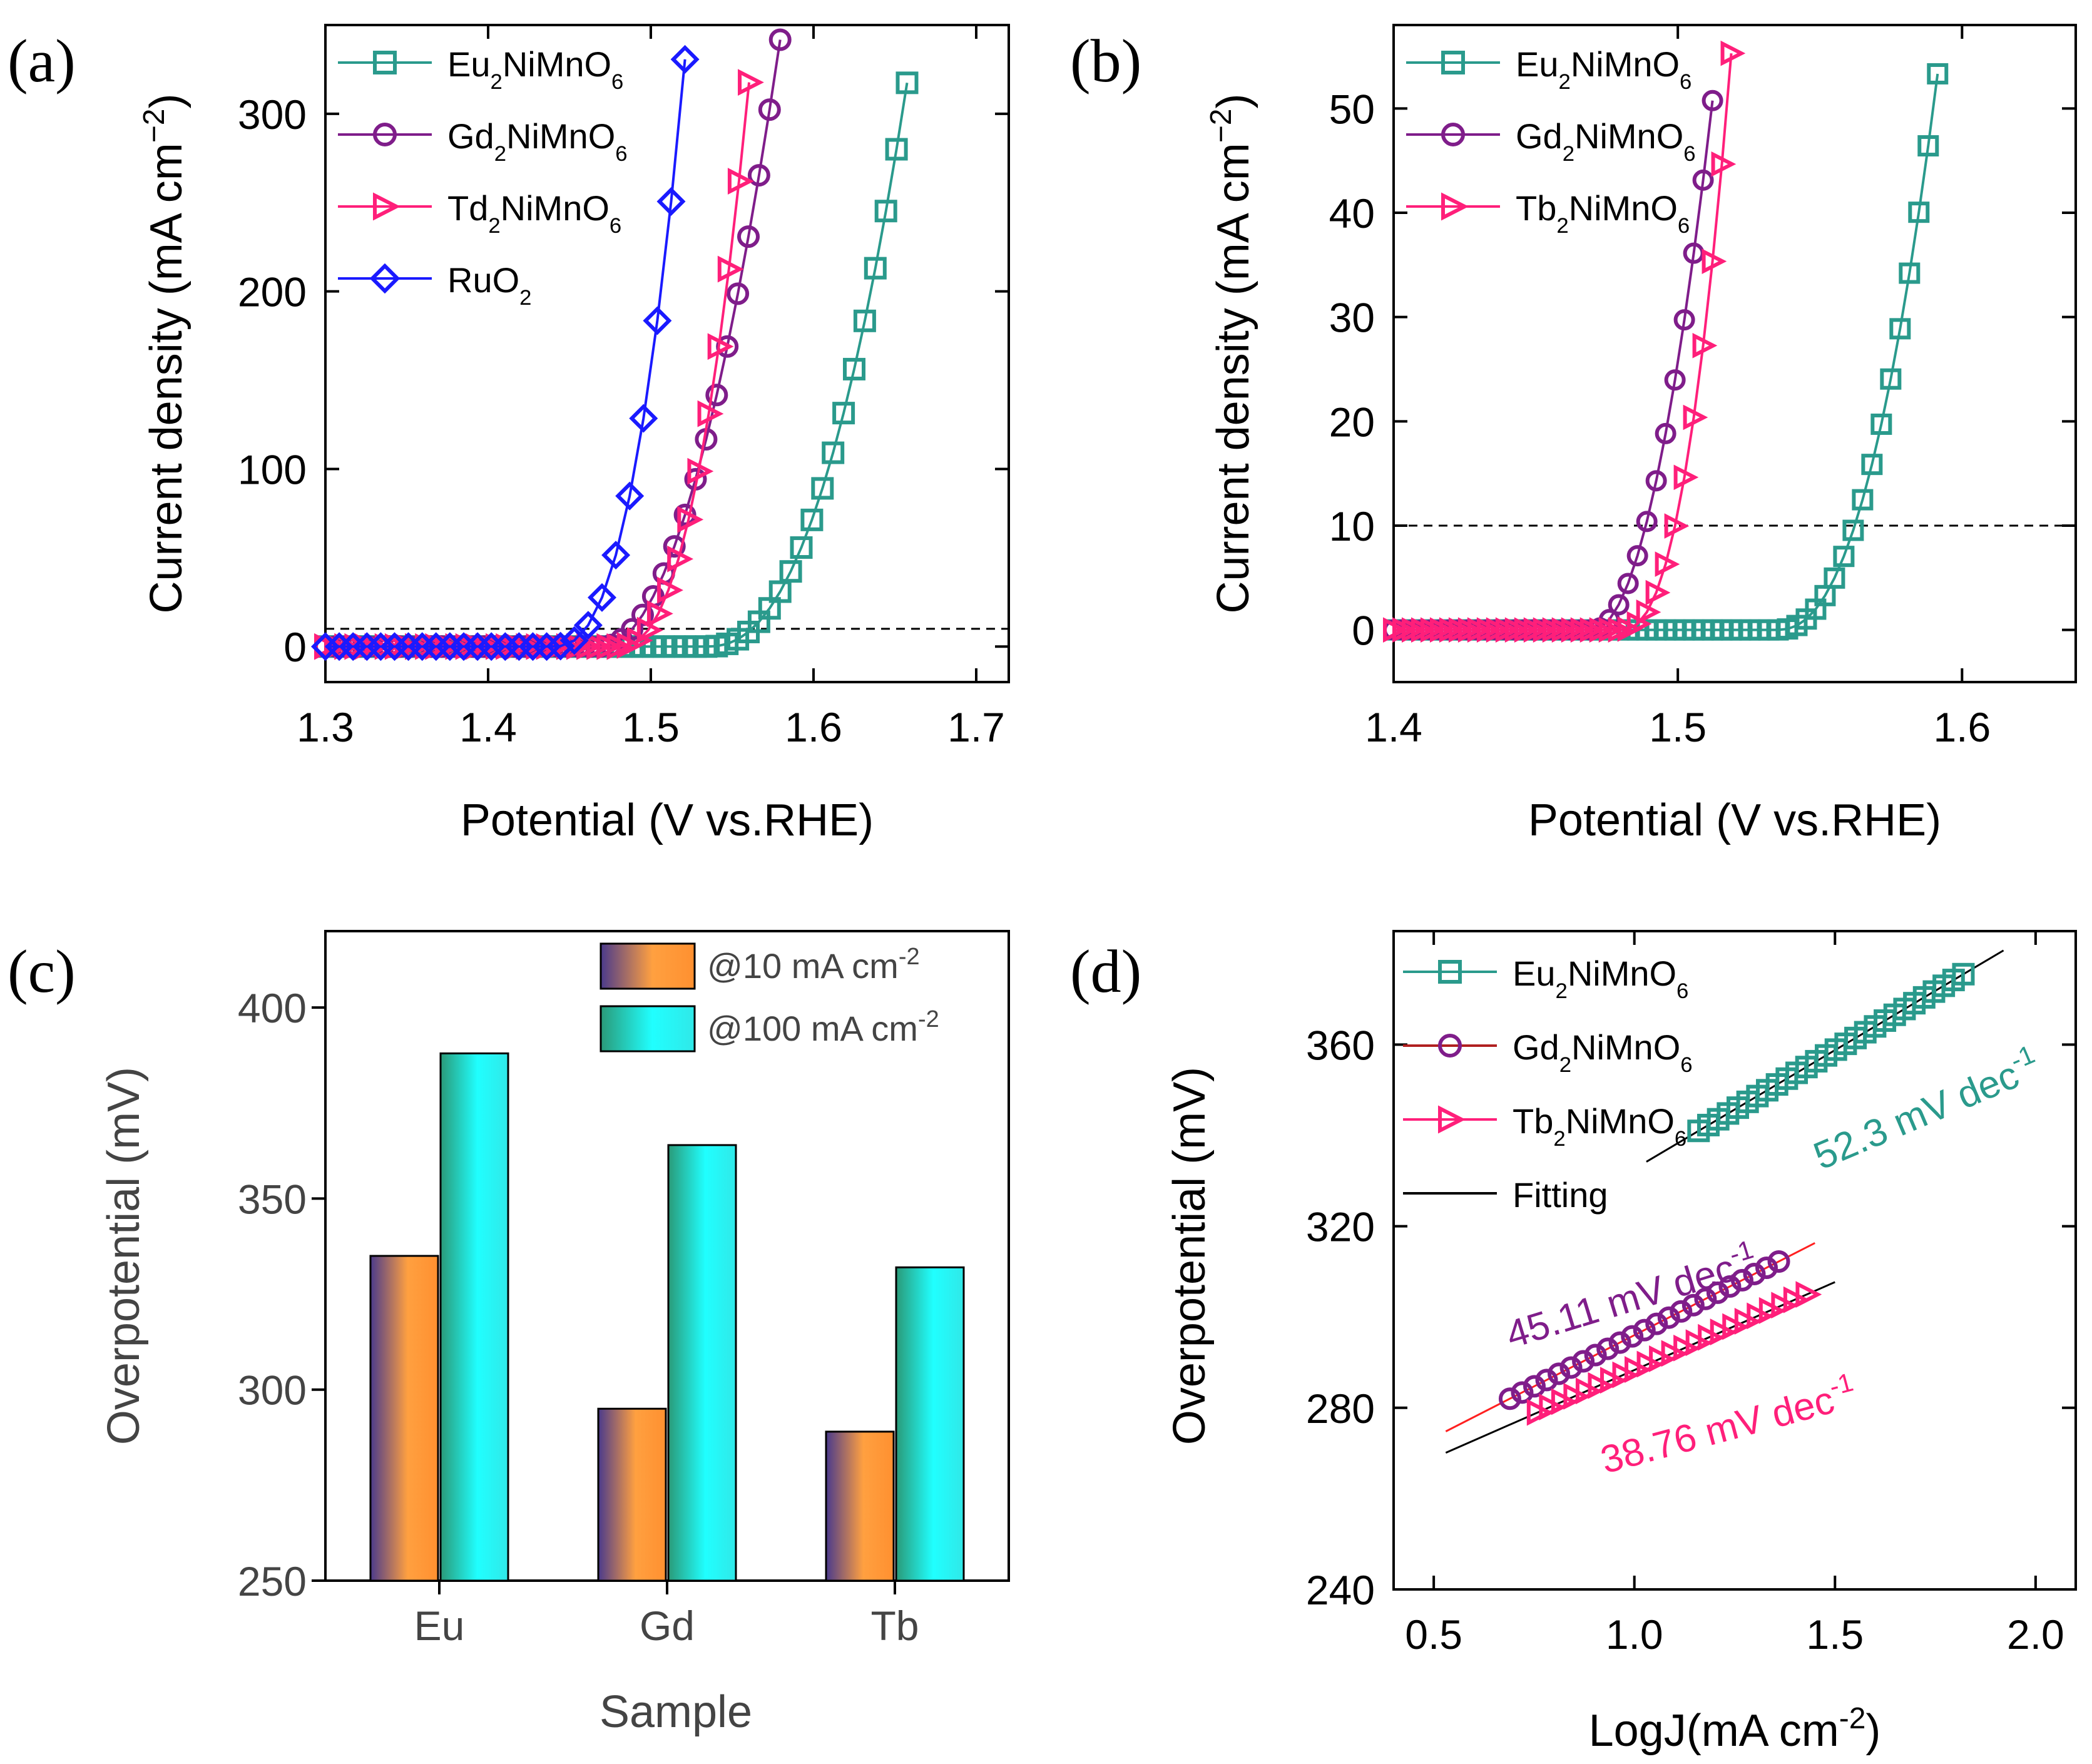  What do you see at coordinates (1734, 820) in the screenshot?
I see `panel-b-x-axis-label: Potential (V vs.RHE)` at bounding box center [1734, 820].